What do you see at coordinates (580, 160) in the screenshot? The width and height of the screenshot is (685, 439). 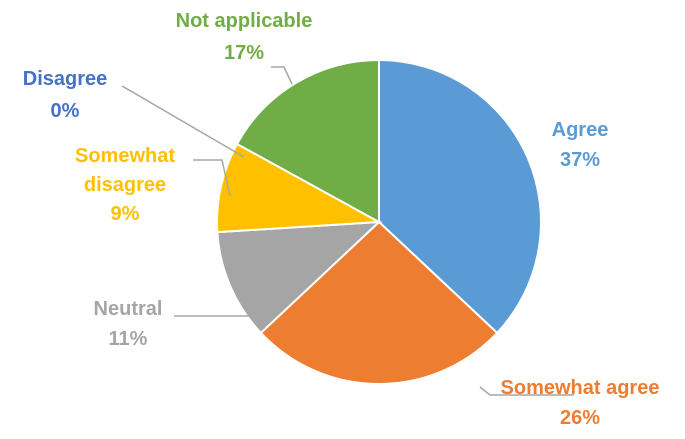 I see `percent-label-agree: 37%` at bounding box center [580, 160].